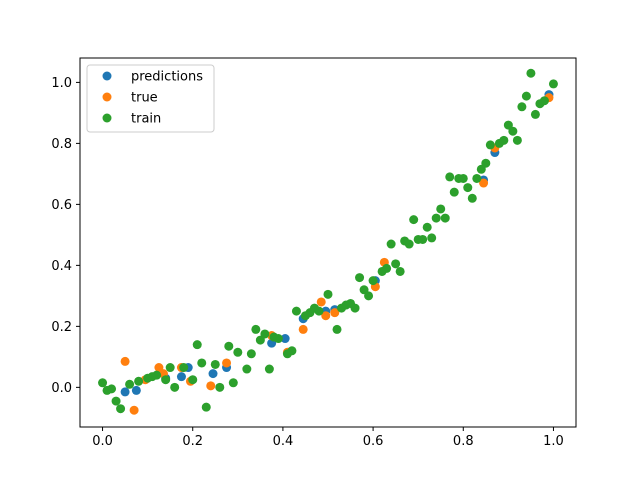 This screenshot has width=640, height=480. Describe the element at coordinates (328, 438) in the screenshot. I see `x-axis: 0.0 0.2 0.4 0.6 0.8 1.0` at that location.